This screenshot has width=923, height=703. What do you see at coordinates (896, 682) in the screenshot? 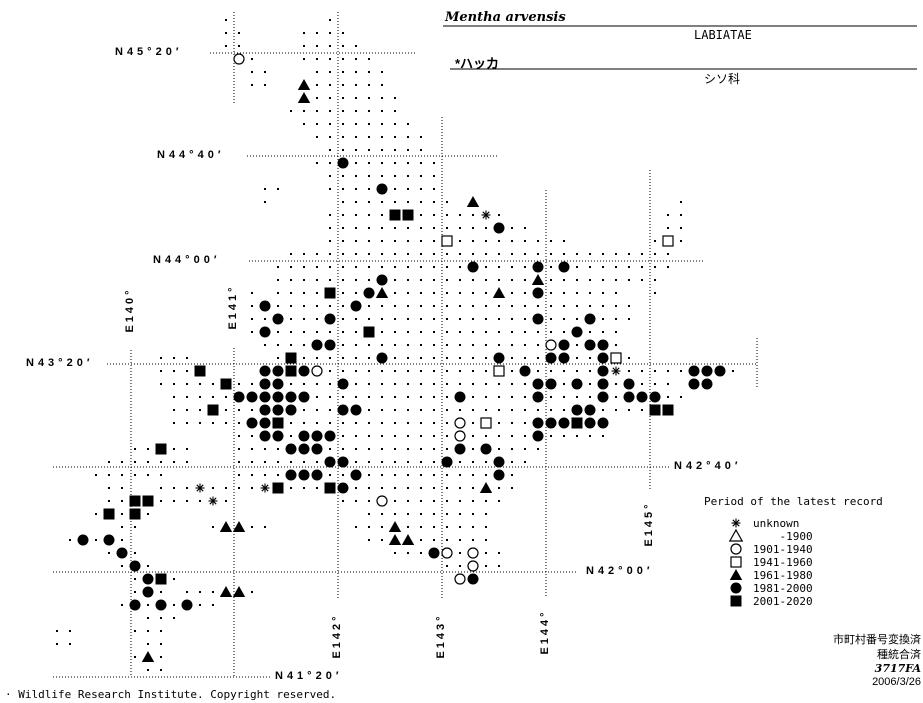
I see `stamp-date: 2006/3/26` at bounding box center [896, 682].